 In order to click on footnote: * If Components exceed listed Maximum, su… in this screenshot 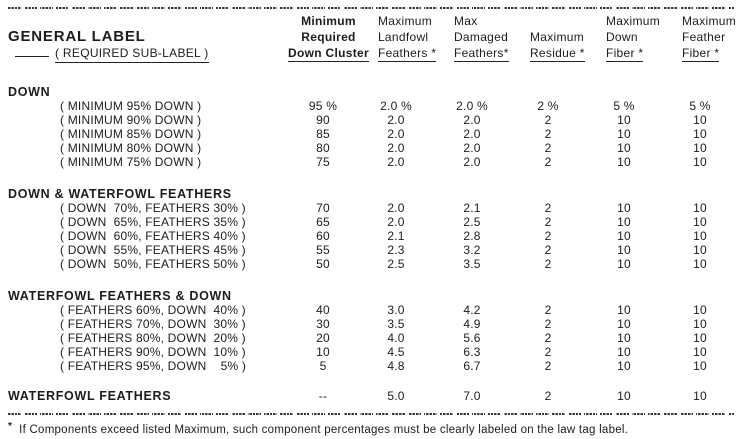, I will do `click(371, 428)`.